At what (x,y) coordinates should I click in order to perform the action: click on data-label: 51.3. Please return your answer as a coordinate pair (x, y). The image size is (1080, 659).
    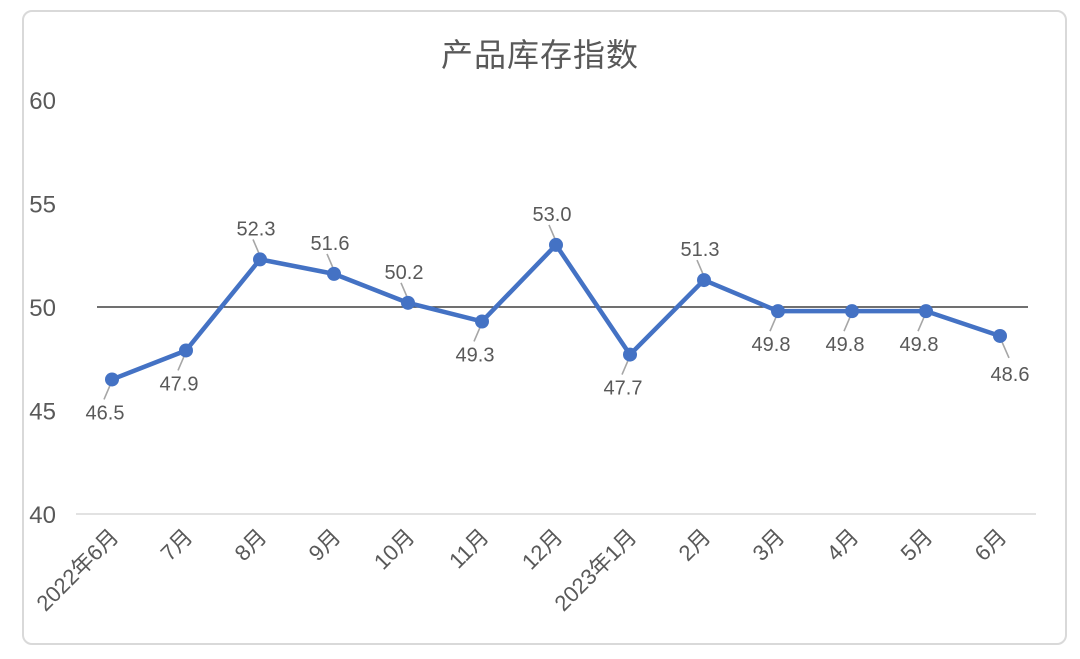
    Looking at the image, I should click on (700, 250).